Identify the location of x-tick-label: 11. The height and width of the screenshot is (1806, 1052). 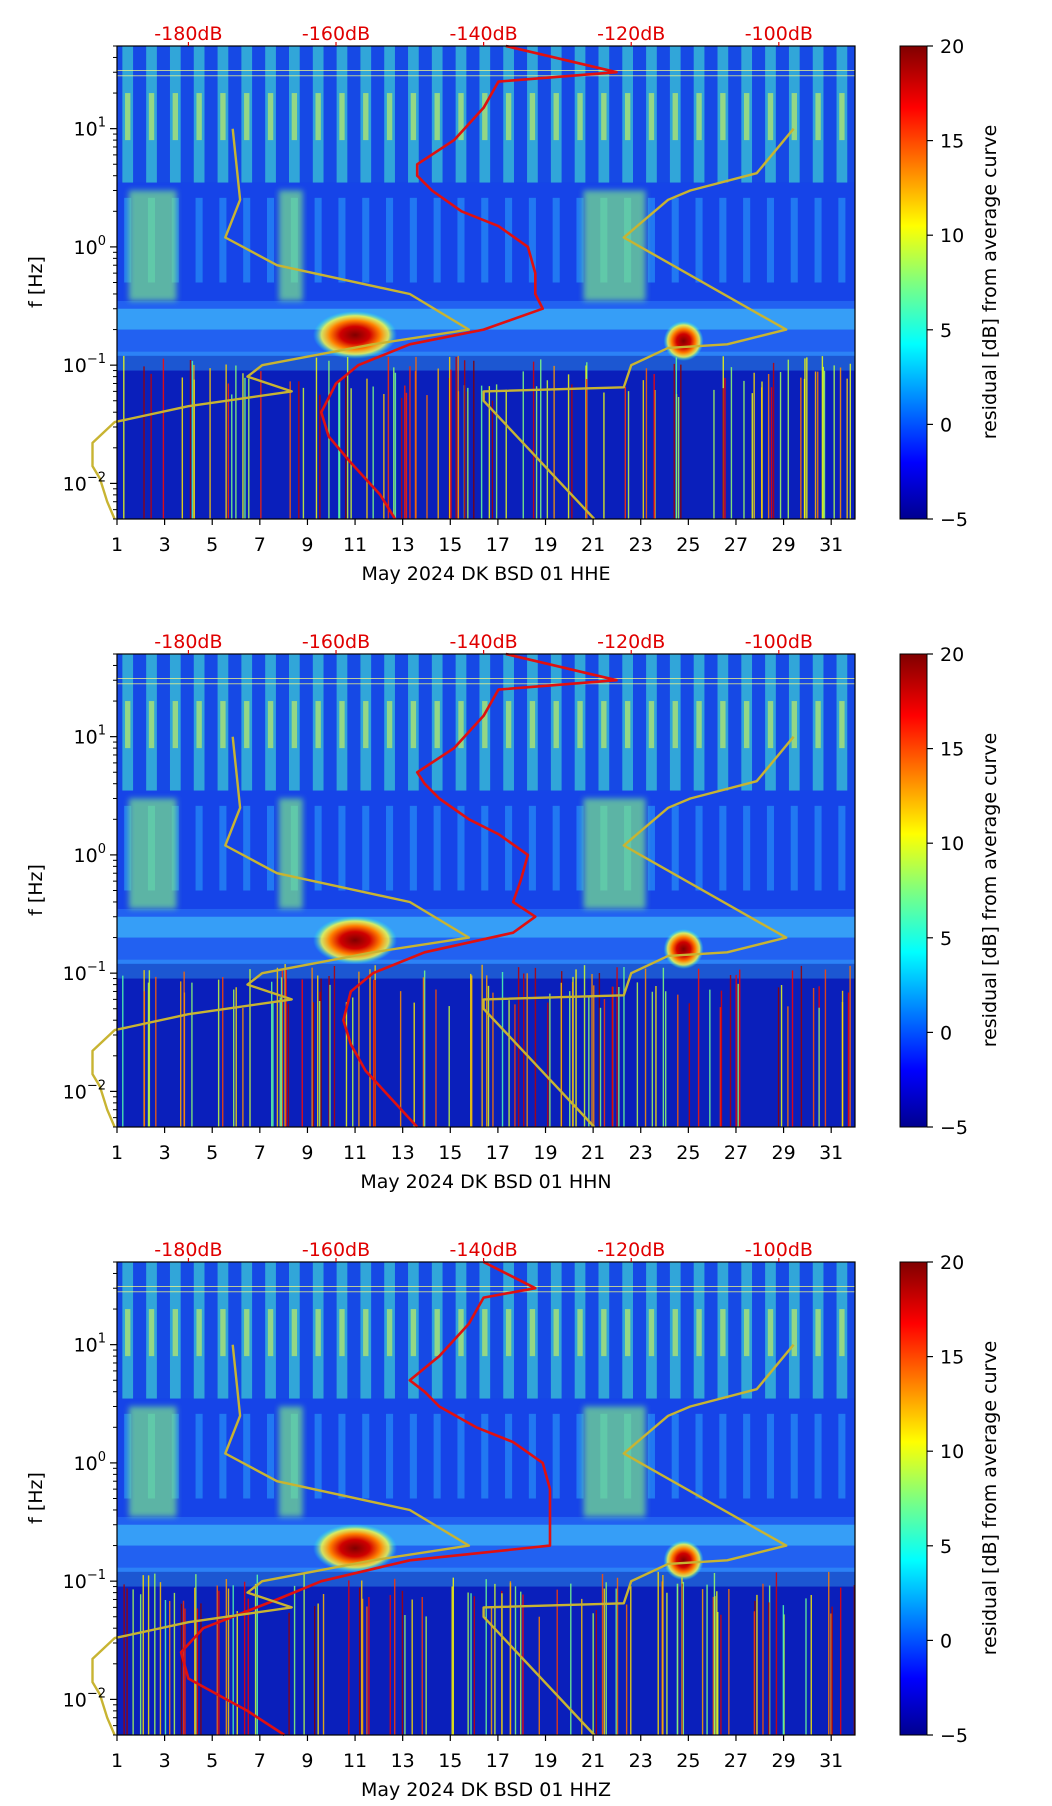
(355, 1761).